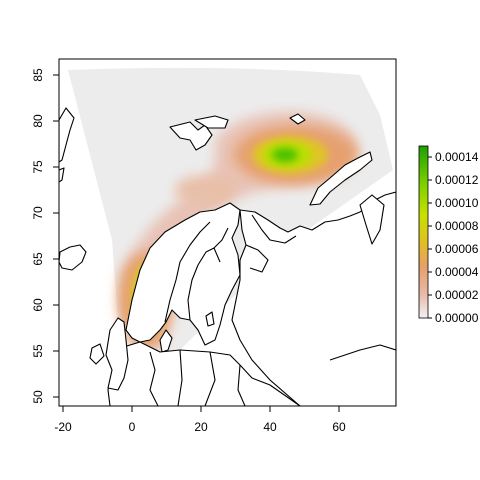 The width and height of the screenshot is (480, 480). What do you see at coordinates (38, 305) in the screenshot?
I see `y-tick-label: 60` at bounding box center [38, 305].